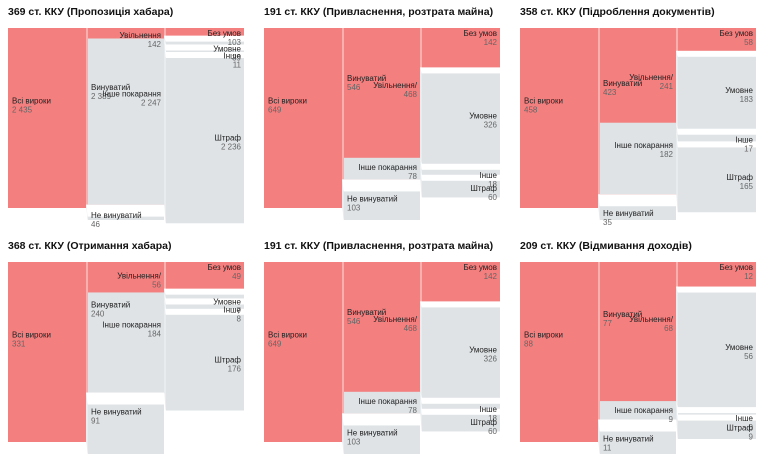 The height and width of the screenshot is (475, 770). I want to click on node-value-other: 78, so click(412, 410).